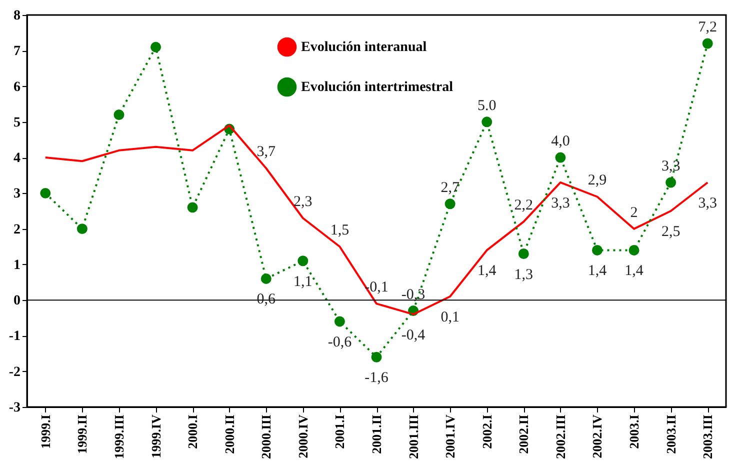  I want to click on data-label: 2,2, so click(524, 206).